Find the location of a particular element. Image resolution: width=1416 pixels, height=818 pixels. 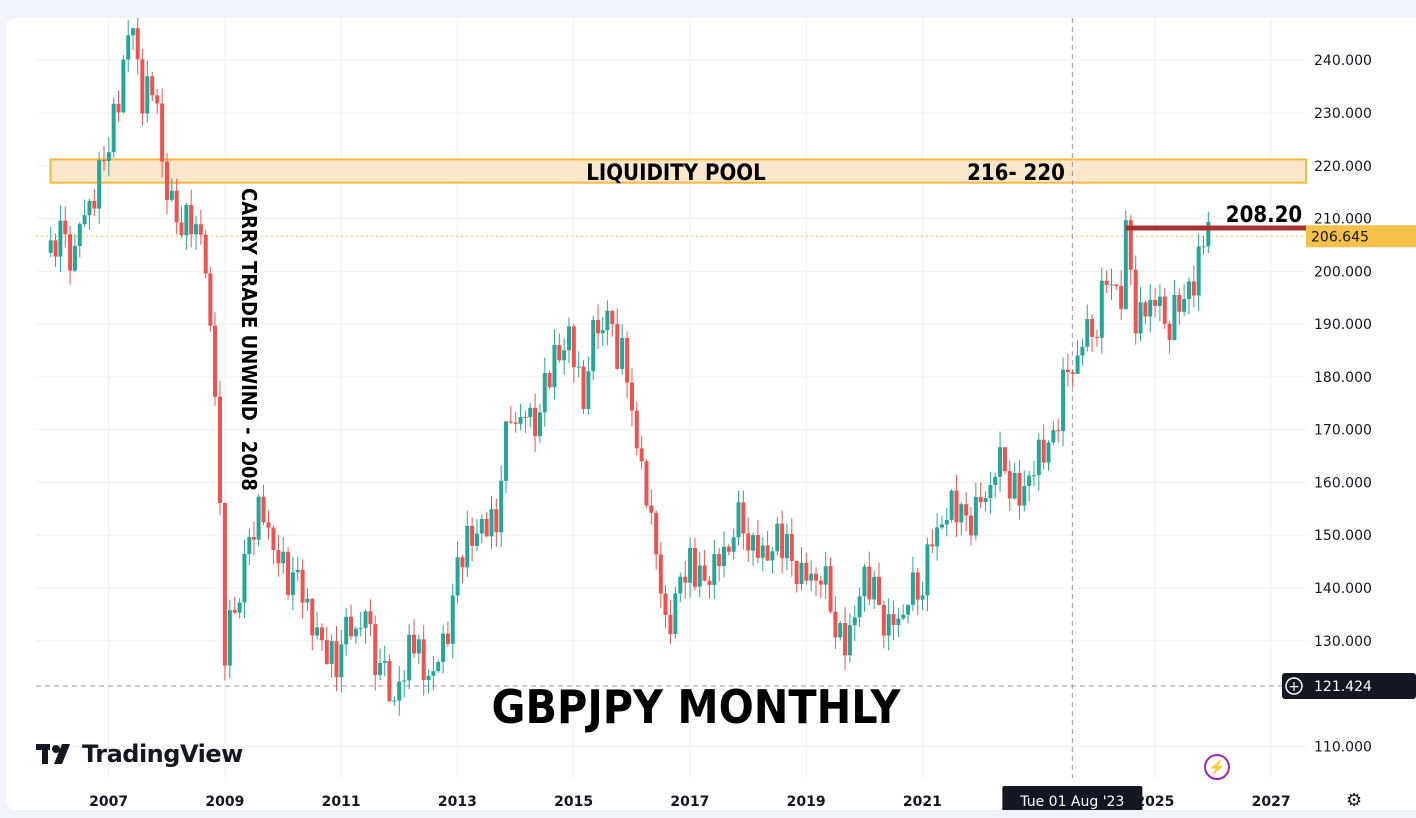

crosshair-price-label: 121.424 is located at coordinates (1343, 687).